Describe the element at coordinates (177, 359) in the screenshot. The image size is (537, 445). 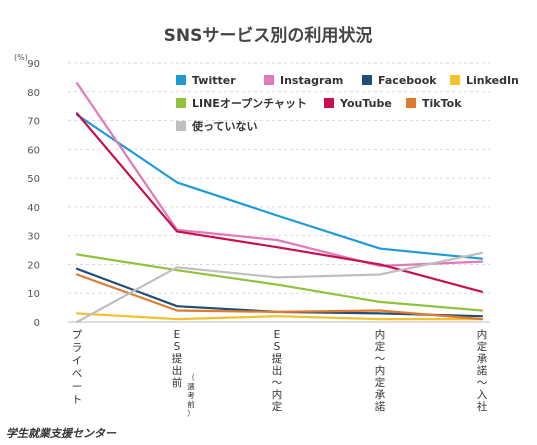
I see `x-tick-label: E S 提出前` at that location.